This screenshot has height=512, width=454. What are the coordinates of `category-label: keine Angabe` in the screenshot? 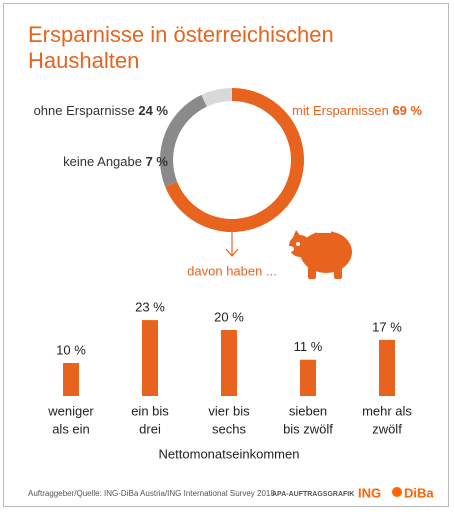 It's located at (102, 161).